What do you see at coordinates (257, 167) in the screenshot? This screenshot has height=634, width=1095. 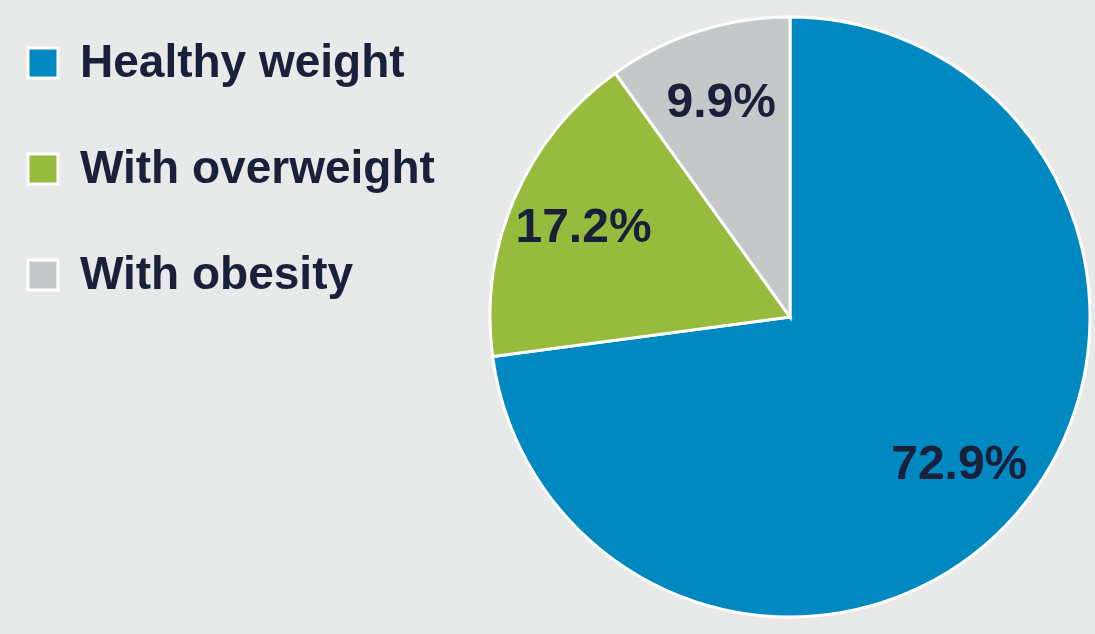 I see `legend-label: With overweight` at bounding box center [257, 167].